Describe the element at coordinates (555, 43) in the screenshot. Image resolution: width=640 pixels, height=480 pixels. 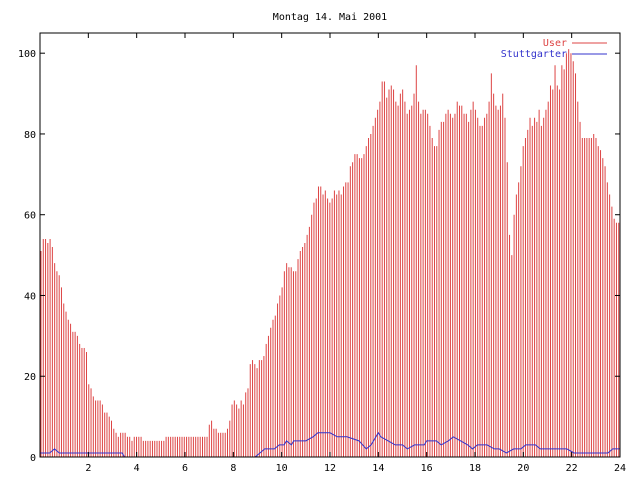
I see `legend-label: User` at that location.